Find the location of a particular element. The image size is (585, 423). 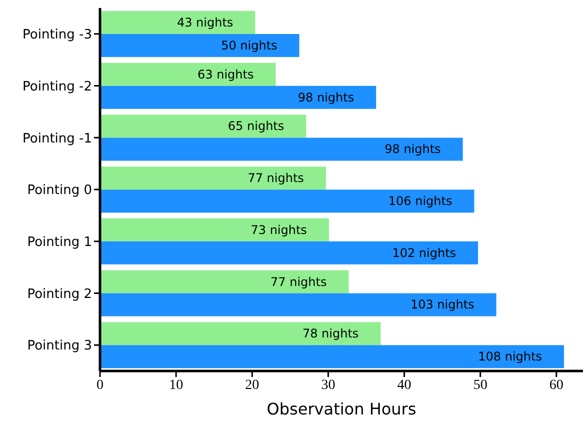

y-tick-label: Pointing -2 is located at coordinates (57, 86).